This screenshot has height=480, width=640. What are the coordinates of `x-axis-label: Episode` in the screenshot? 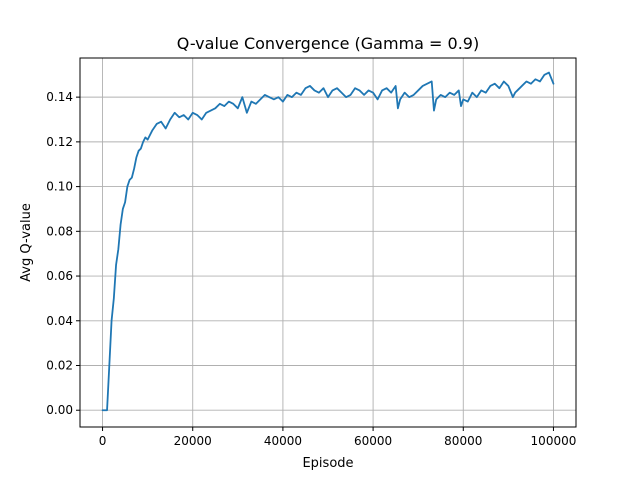 It's located at (327, 463).